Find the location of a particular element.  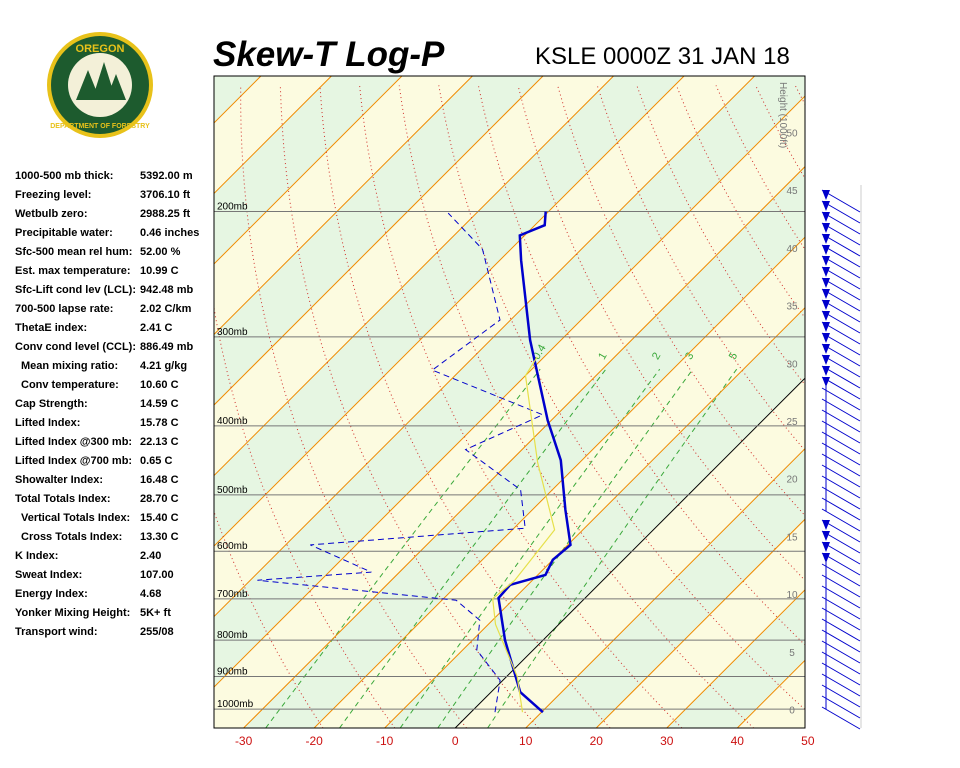

stat-value: 5392.00 m is located at coordinates (166, 176).